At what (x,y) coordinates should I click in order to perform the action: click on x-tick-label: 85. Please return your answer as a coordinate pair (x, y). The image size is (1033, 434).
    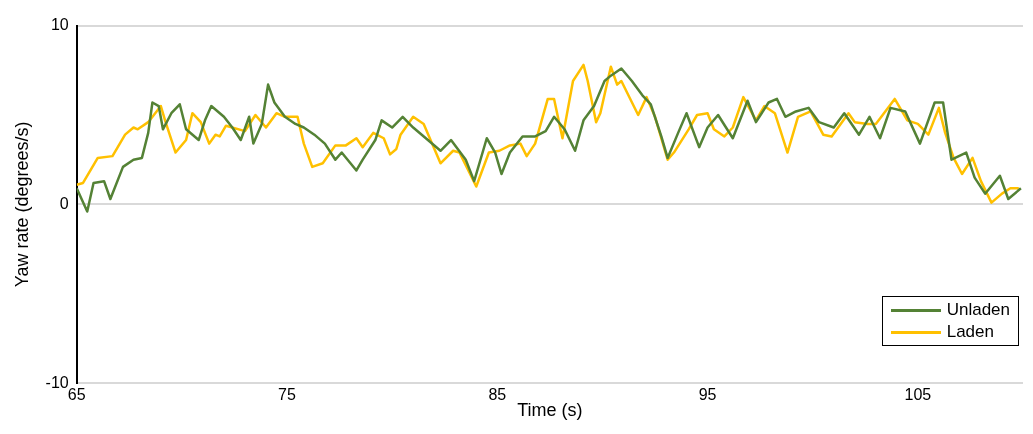
    Looking at the image, I should click on (497, 395).